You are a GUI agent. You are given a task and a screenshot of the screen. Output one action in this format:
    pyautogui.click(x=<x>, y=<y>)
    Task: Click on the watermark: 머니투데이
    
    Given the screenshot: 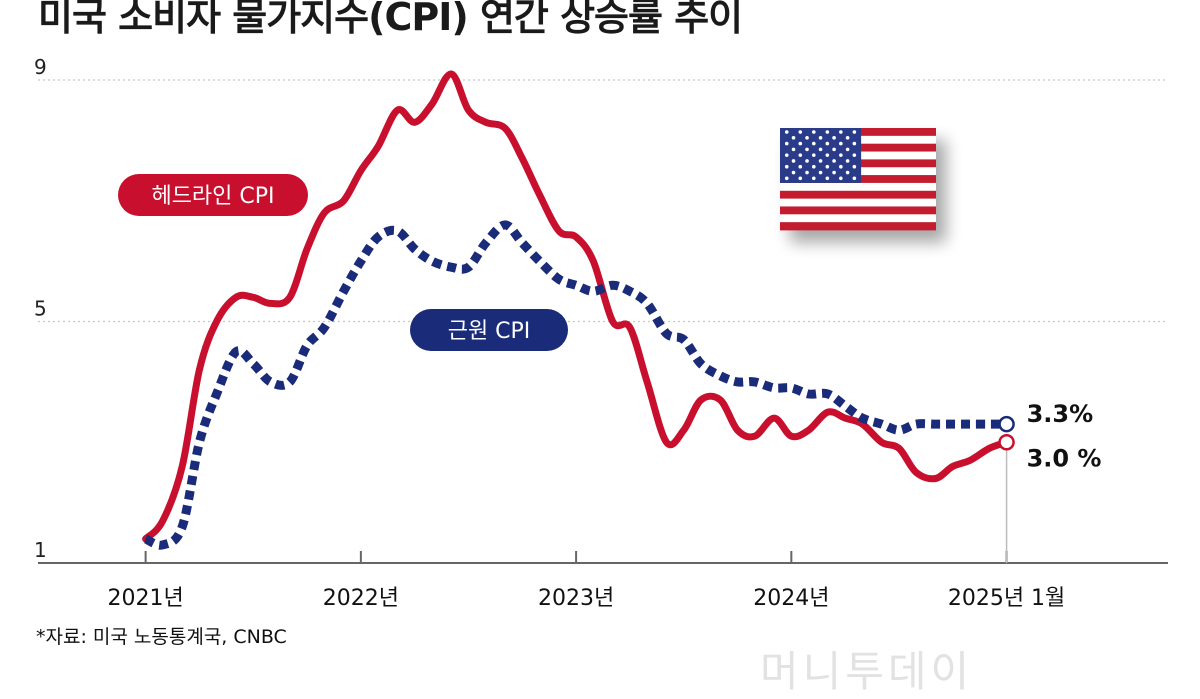 What is the action you would take?
    pyautogui.click(x=867, y=671)
    